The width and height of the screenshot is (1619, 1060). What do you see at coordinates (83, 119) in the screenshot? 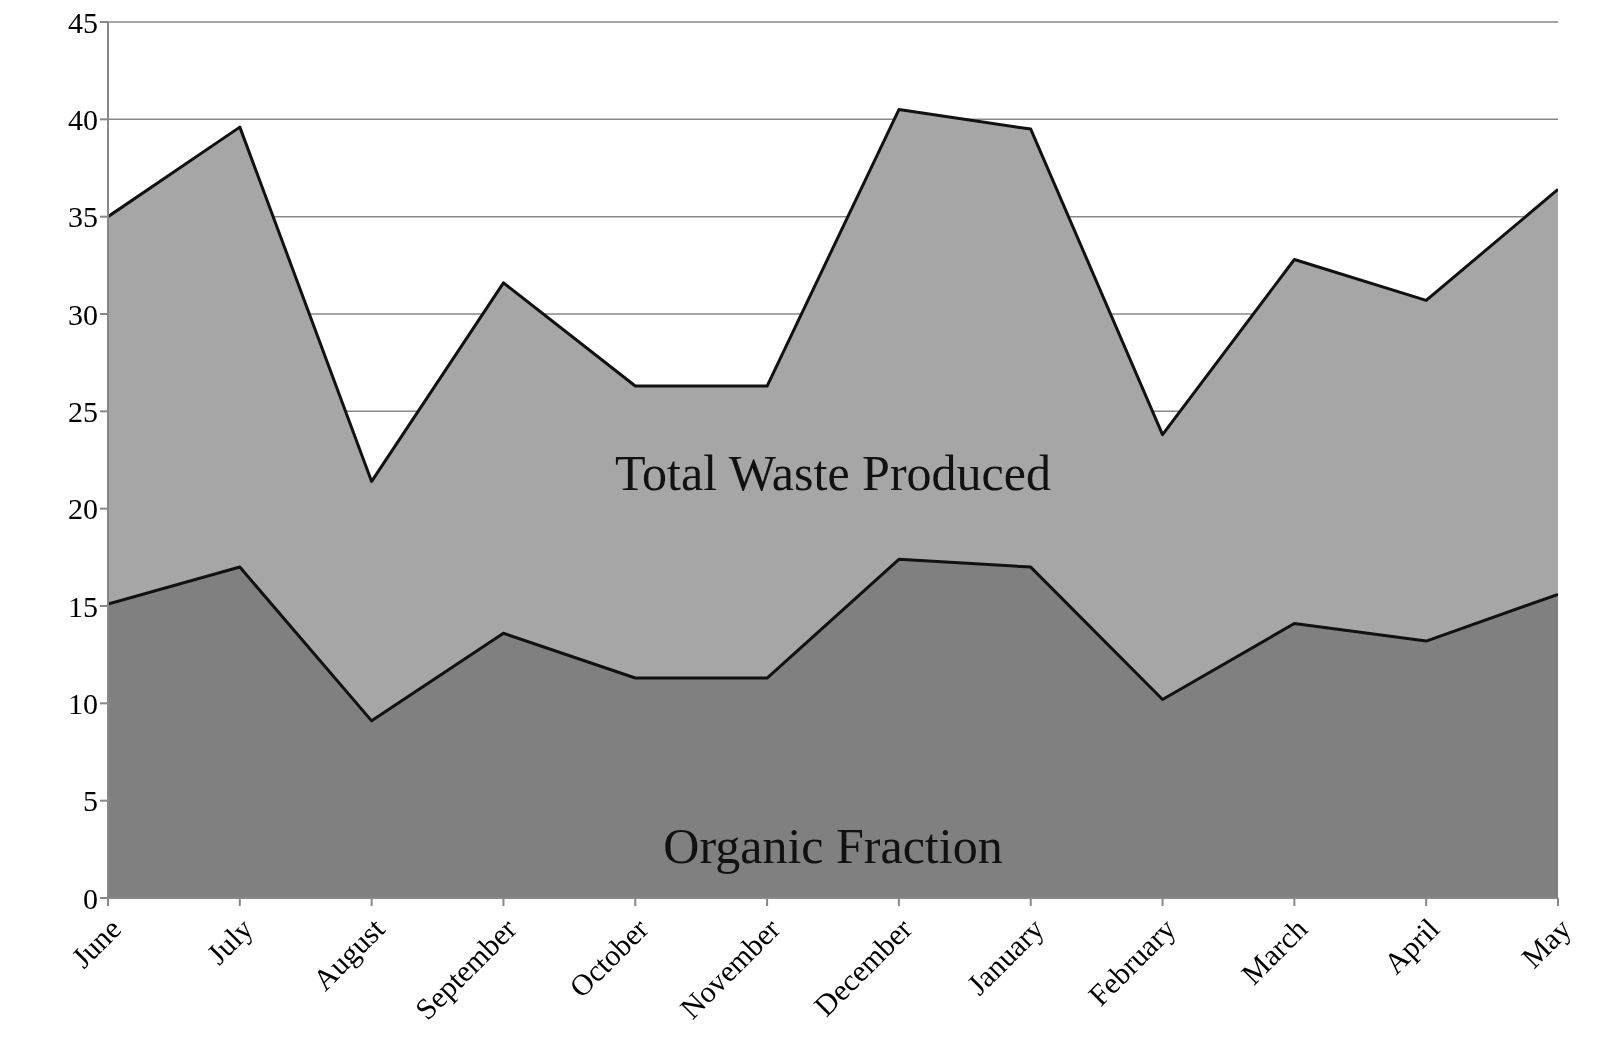
I see `y-tick-label: 40` at bounding box center [83, 119].